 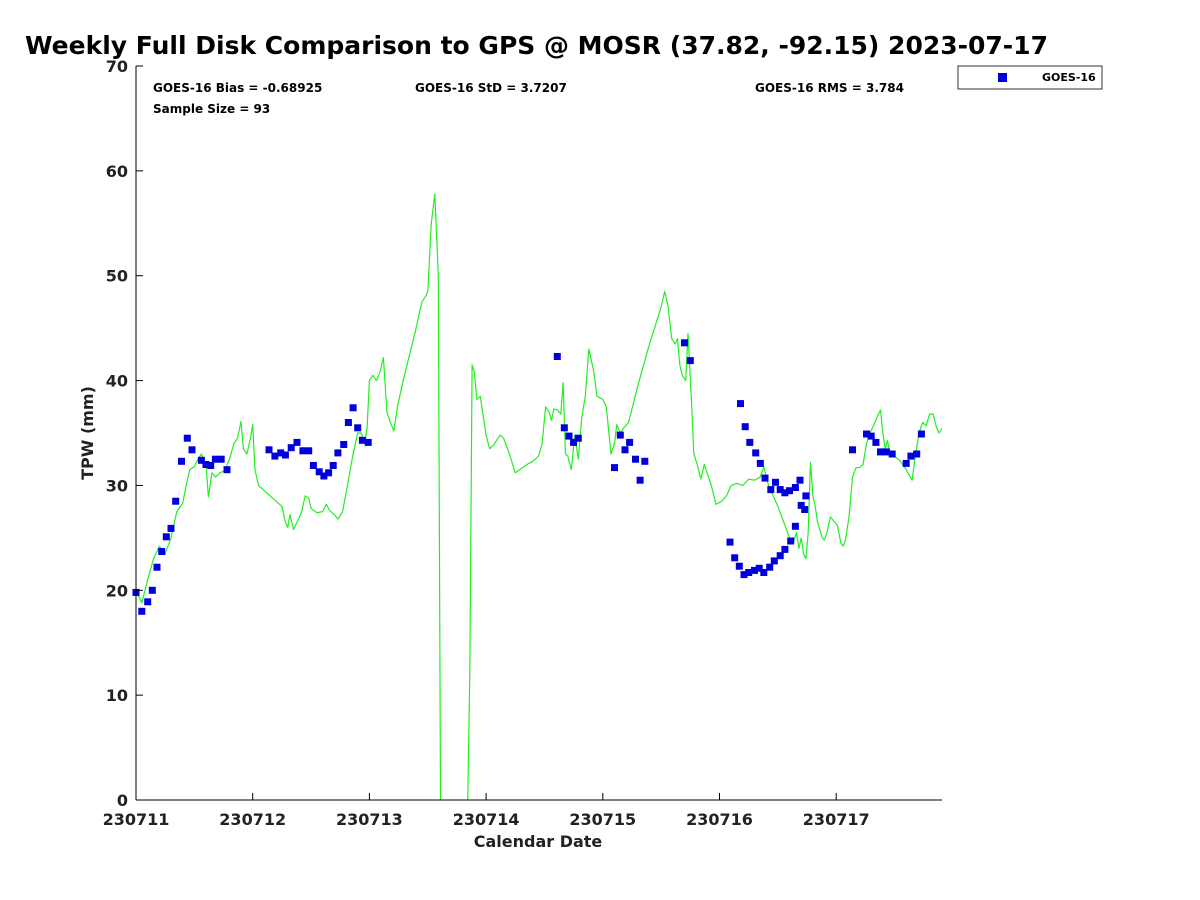 What do you see at coordinates (122, 800) in the screenshot?
I see `y-tick-label: 0` at bounding box center [122, 800].